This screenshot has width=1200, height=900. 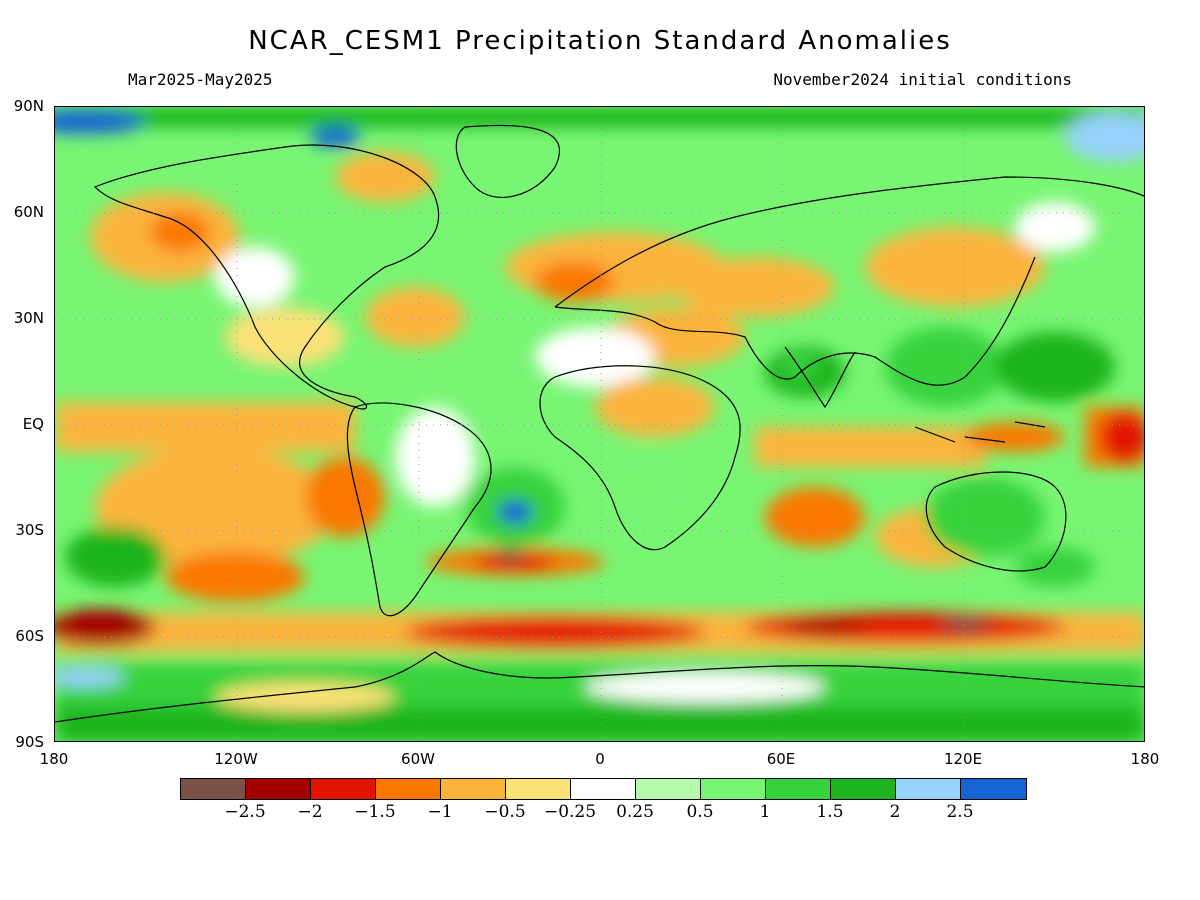 What do you see at coordinates (895, 812) in the screenshot?
I see `colorbar-tick-label: 2` at bounding box center [895, 812].